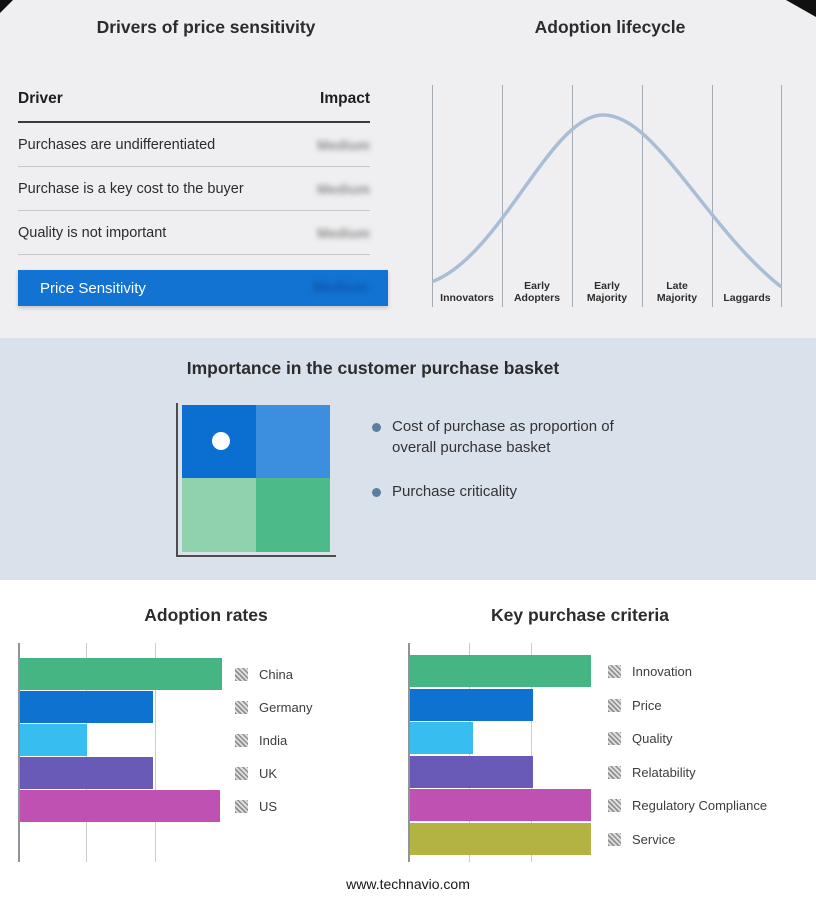 The height and width of the screenshot is (902, 816). I want to click on list-item: Purchase criticality, so click(508, 492).